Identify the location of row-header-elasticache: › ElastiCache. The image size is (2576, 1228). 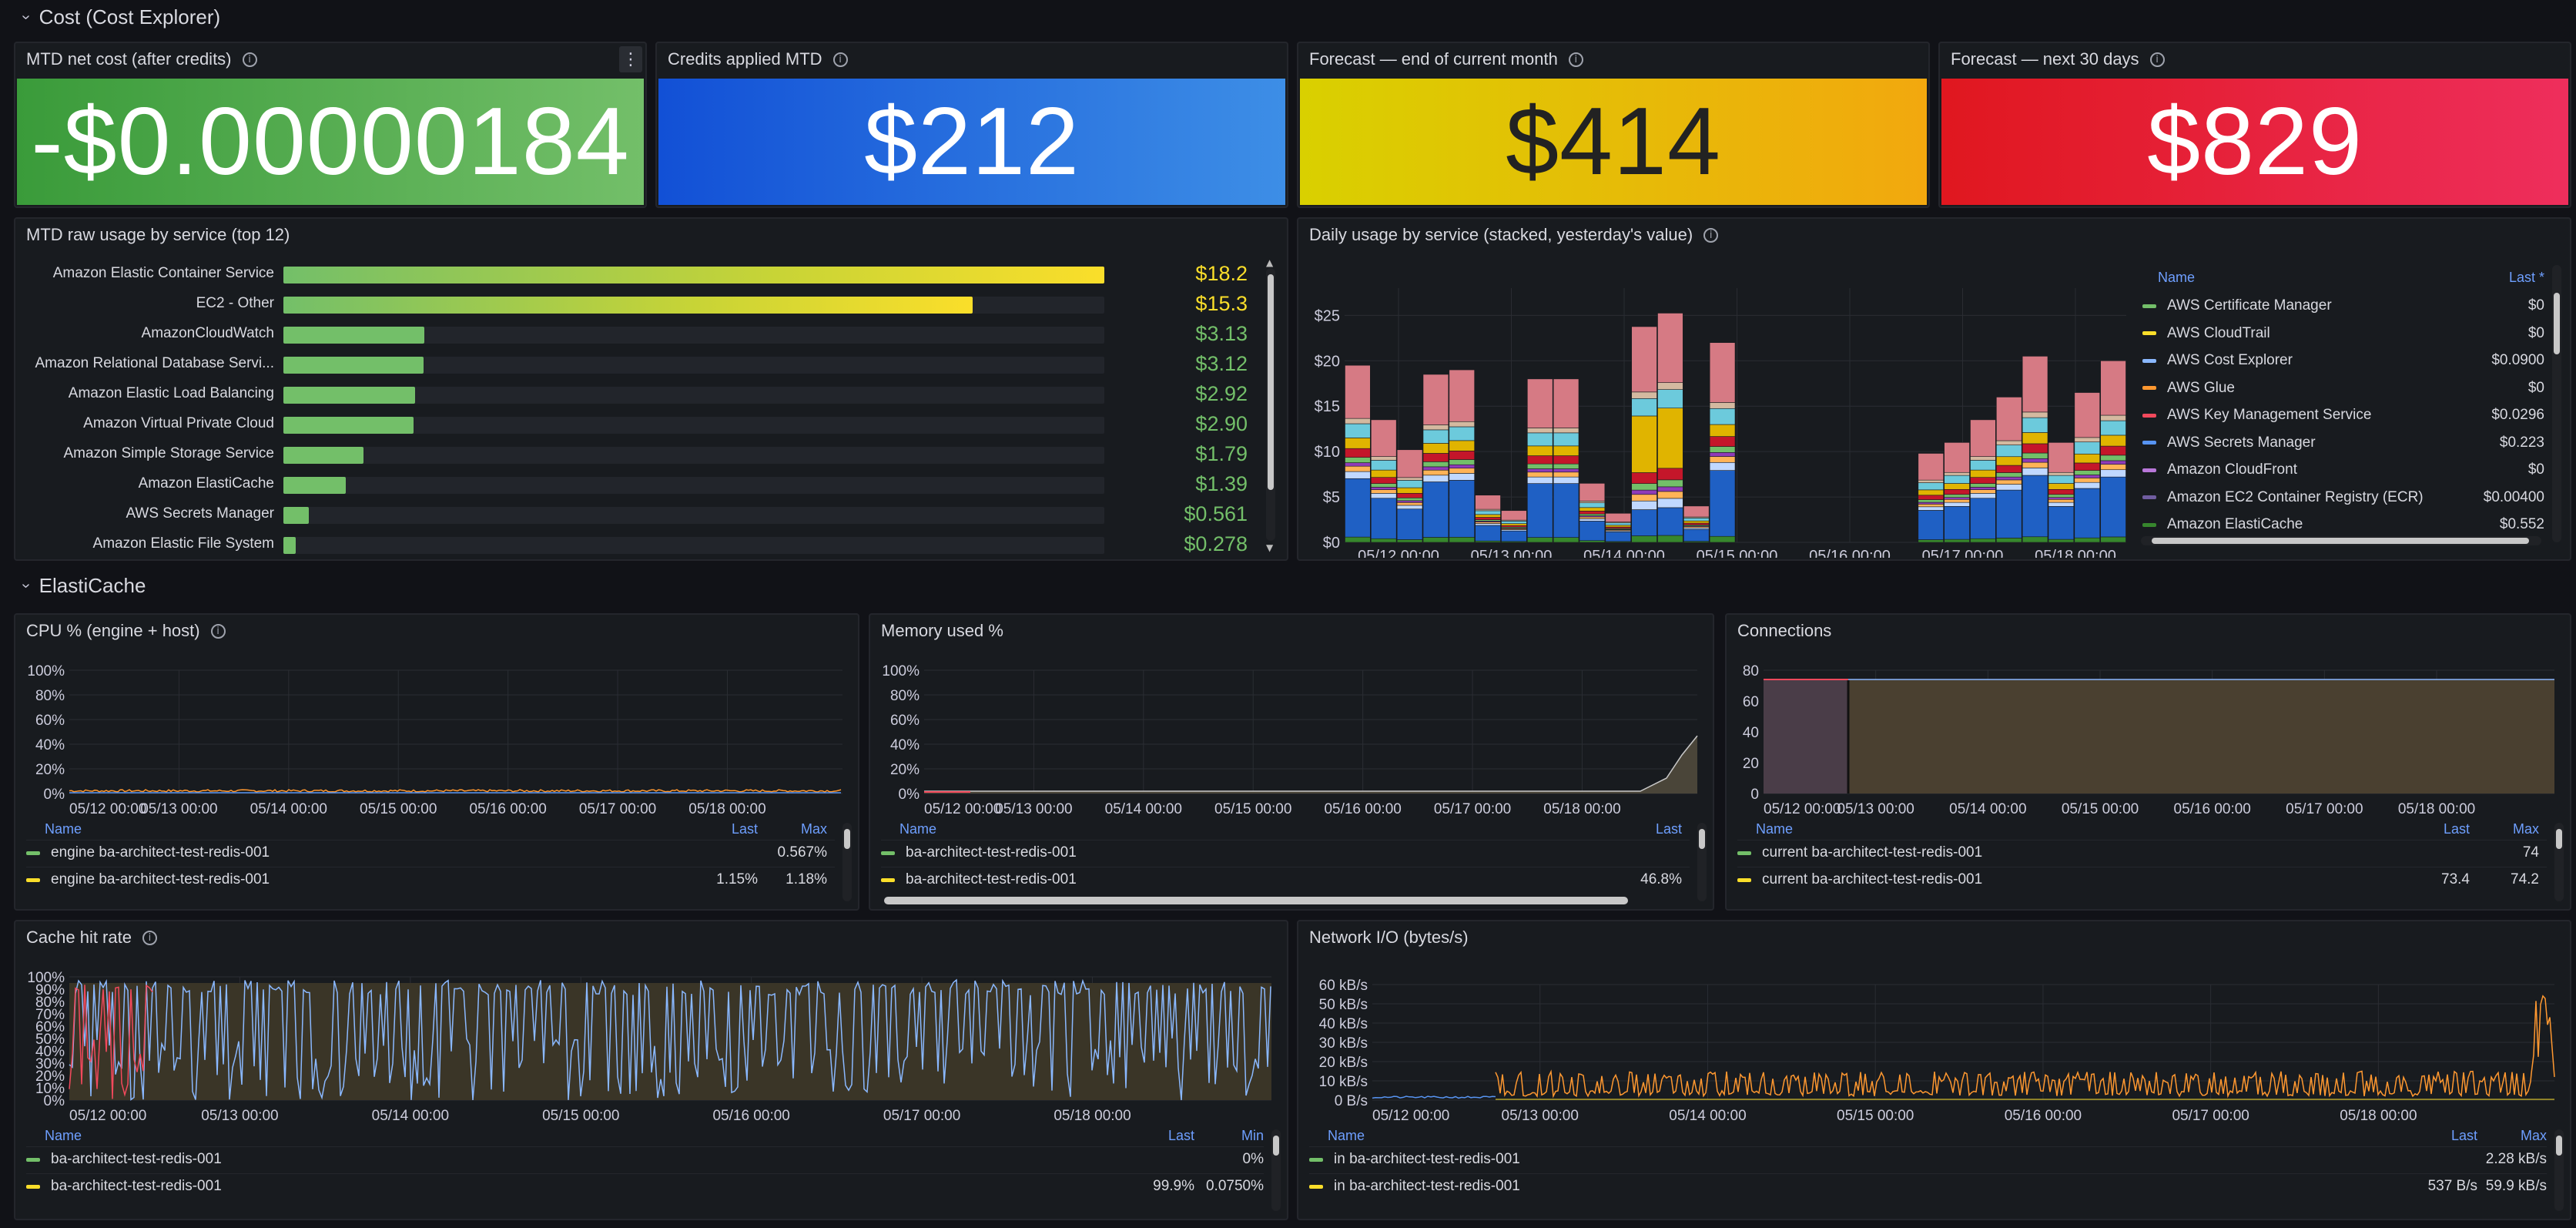
(73, 585).